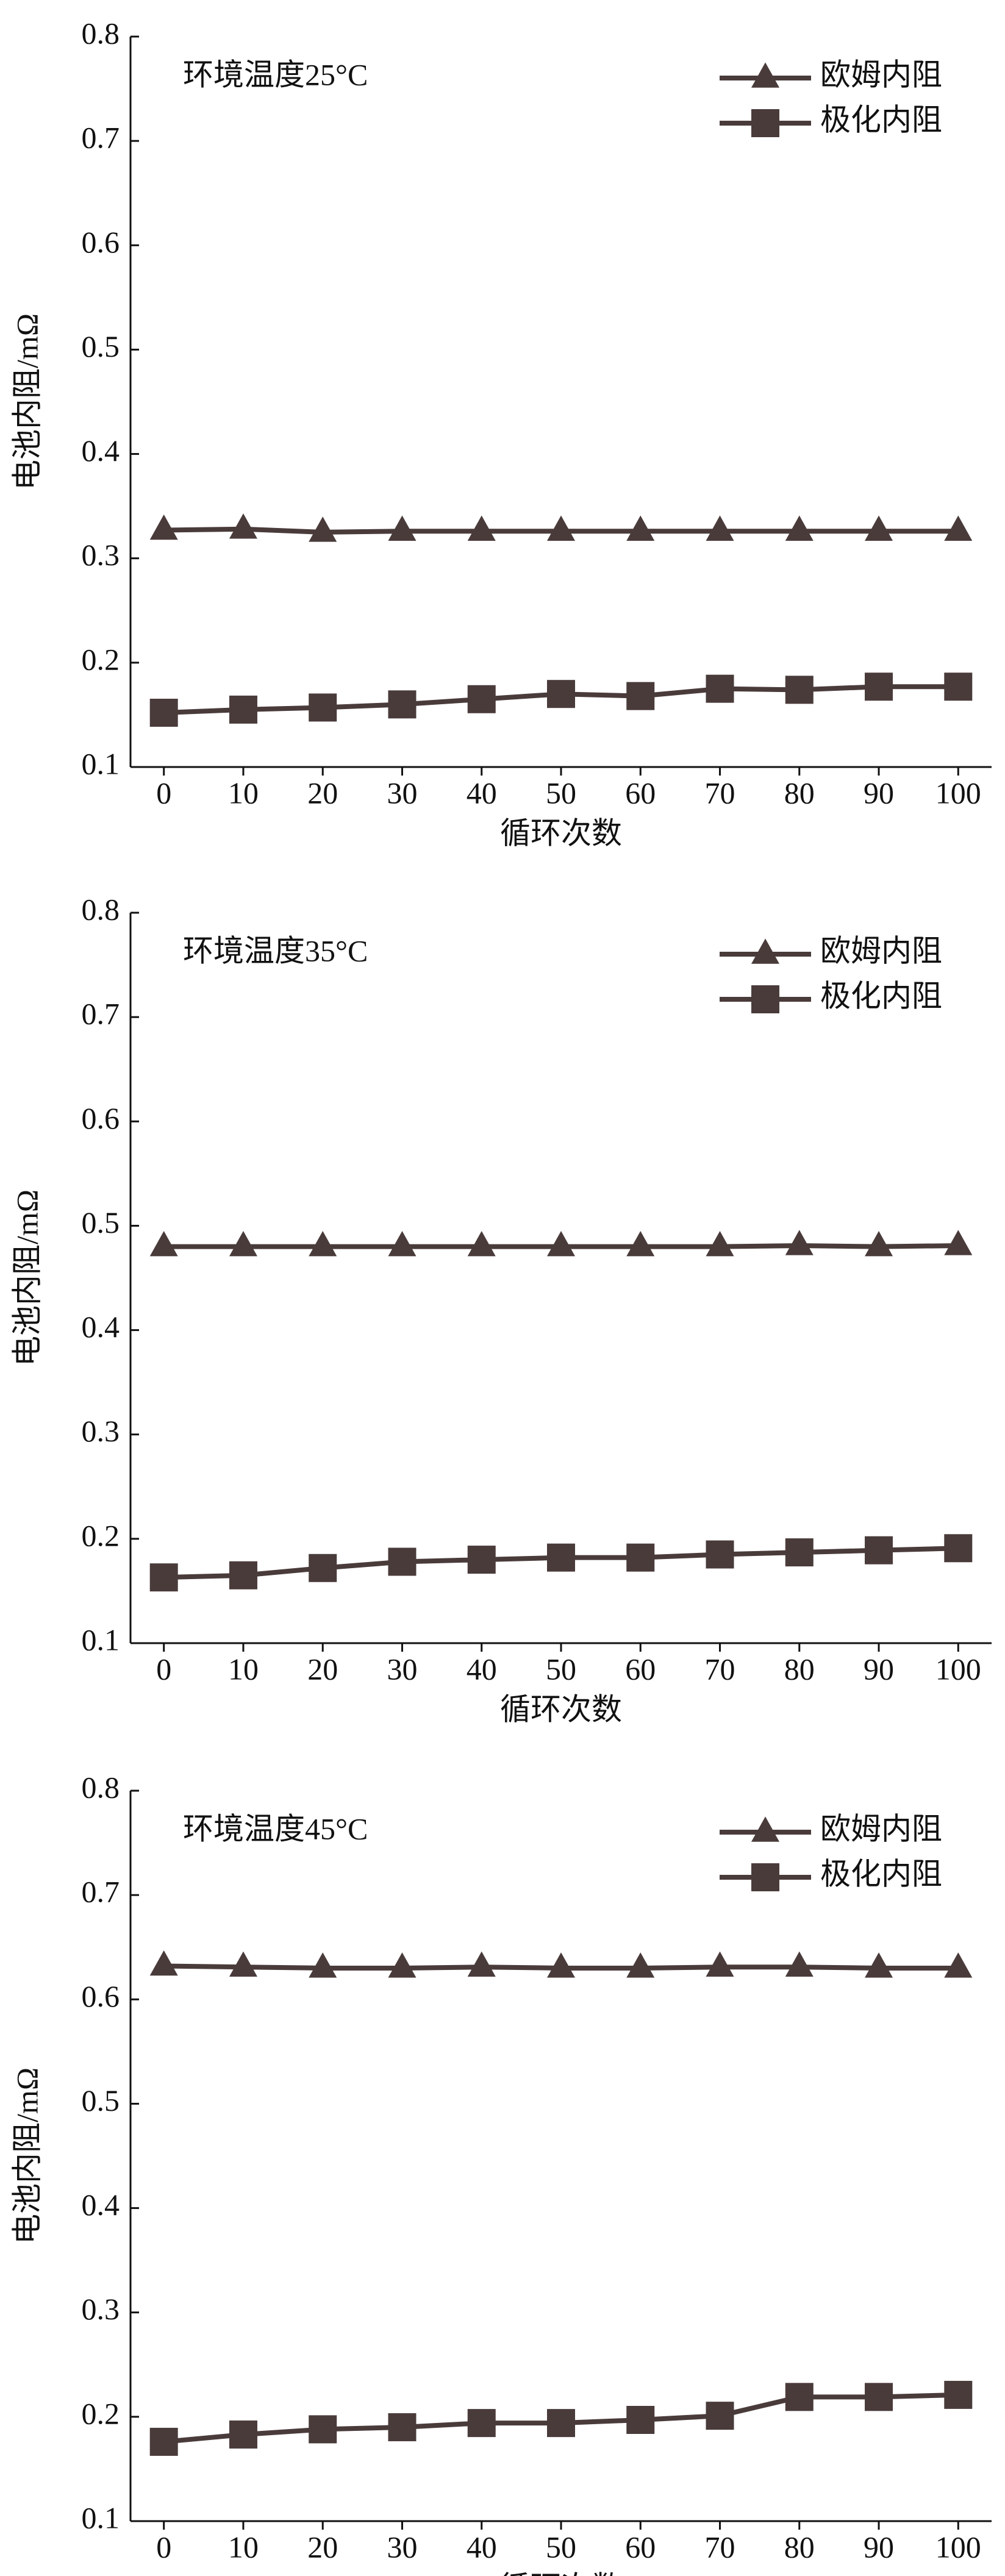  What do you see at coordinates (322, 2547) in the screenshot?
I see `x-tick-label: 20` at bounding box center [322, 2547].